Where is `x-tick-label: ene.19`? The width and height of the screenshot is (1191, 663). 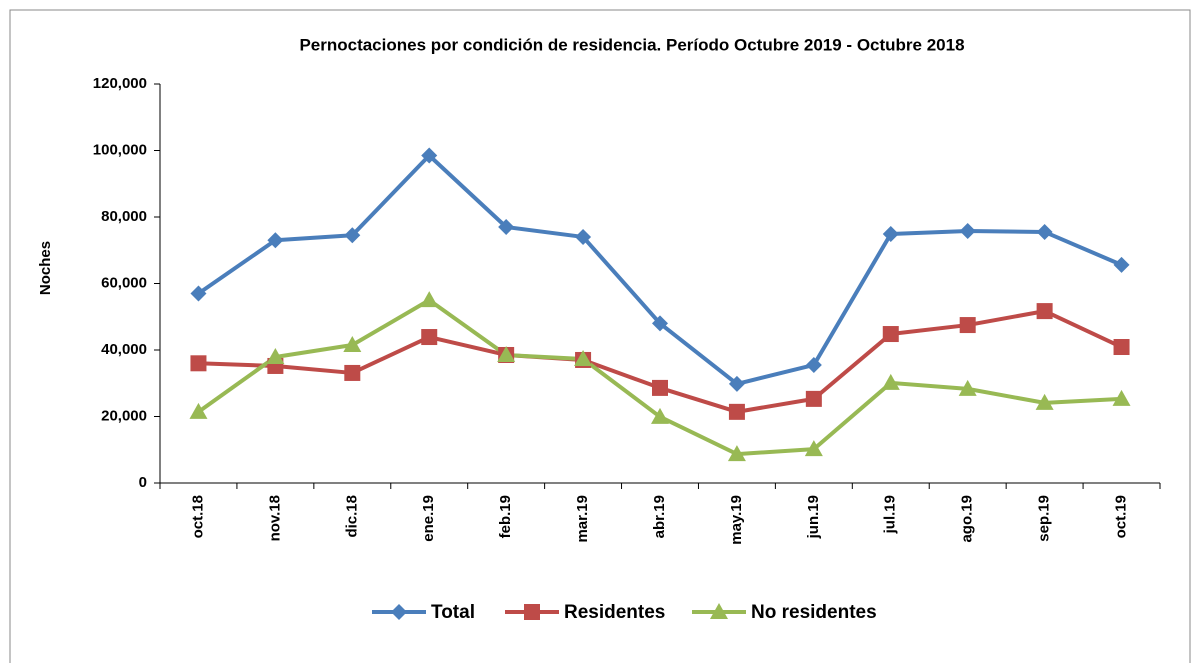 x-tick-label: ene.19 is located at coordinates (428, 518).